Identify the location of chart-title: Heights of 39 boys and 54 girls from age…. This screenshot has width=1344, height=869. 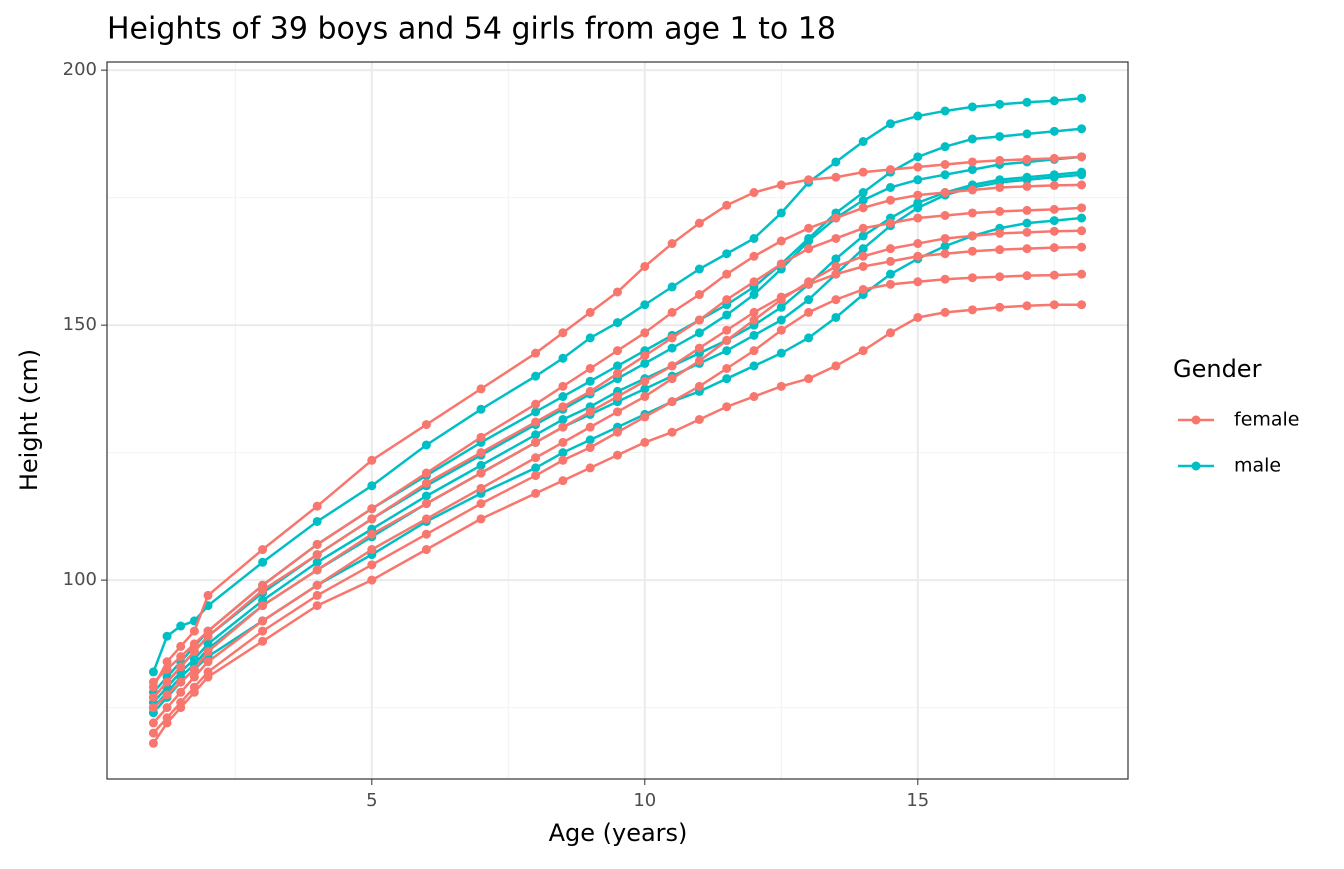
(471, 29).